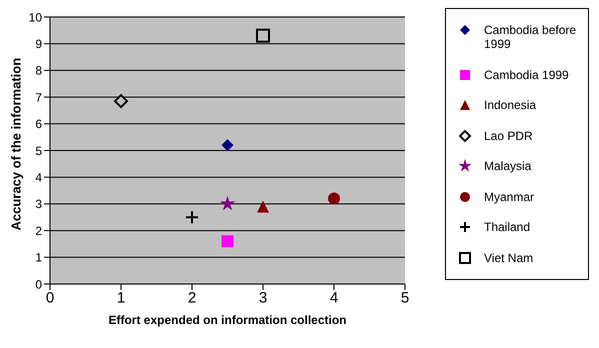  What do you see at coordinates (405, 298) in the screenshot?
I see `x-tick-label: 5` at bounding box center [405, 298].